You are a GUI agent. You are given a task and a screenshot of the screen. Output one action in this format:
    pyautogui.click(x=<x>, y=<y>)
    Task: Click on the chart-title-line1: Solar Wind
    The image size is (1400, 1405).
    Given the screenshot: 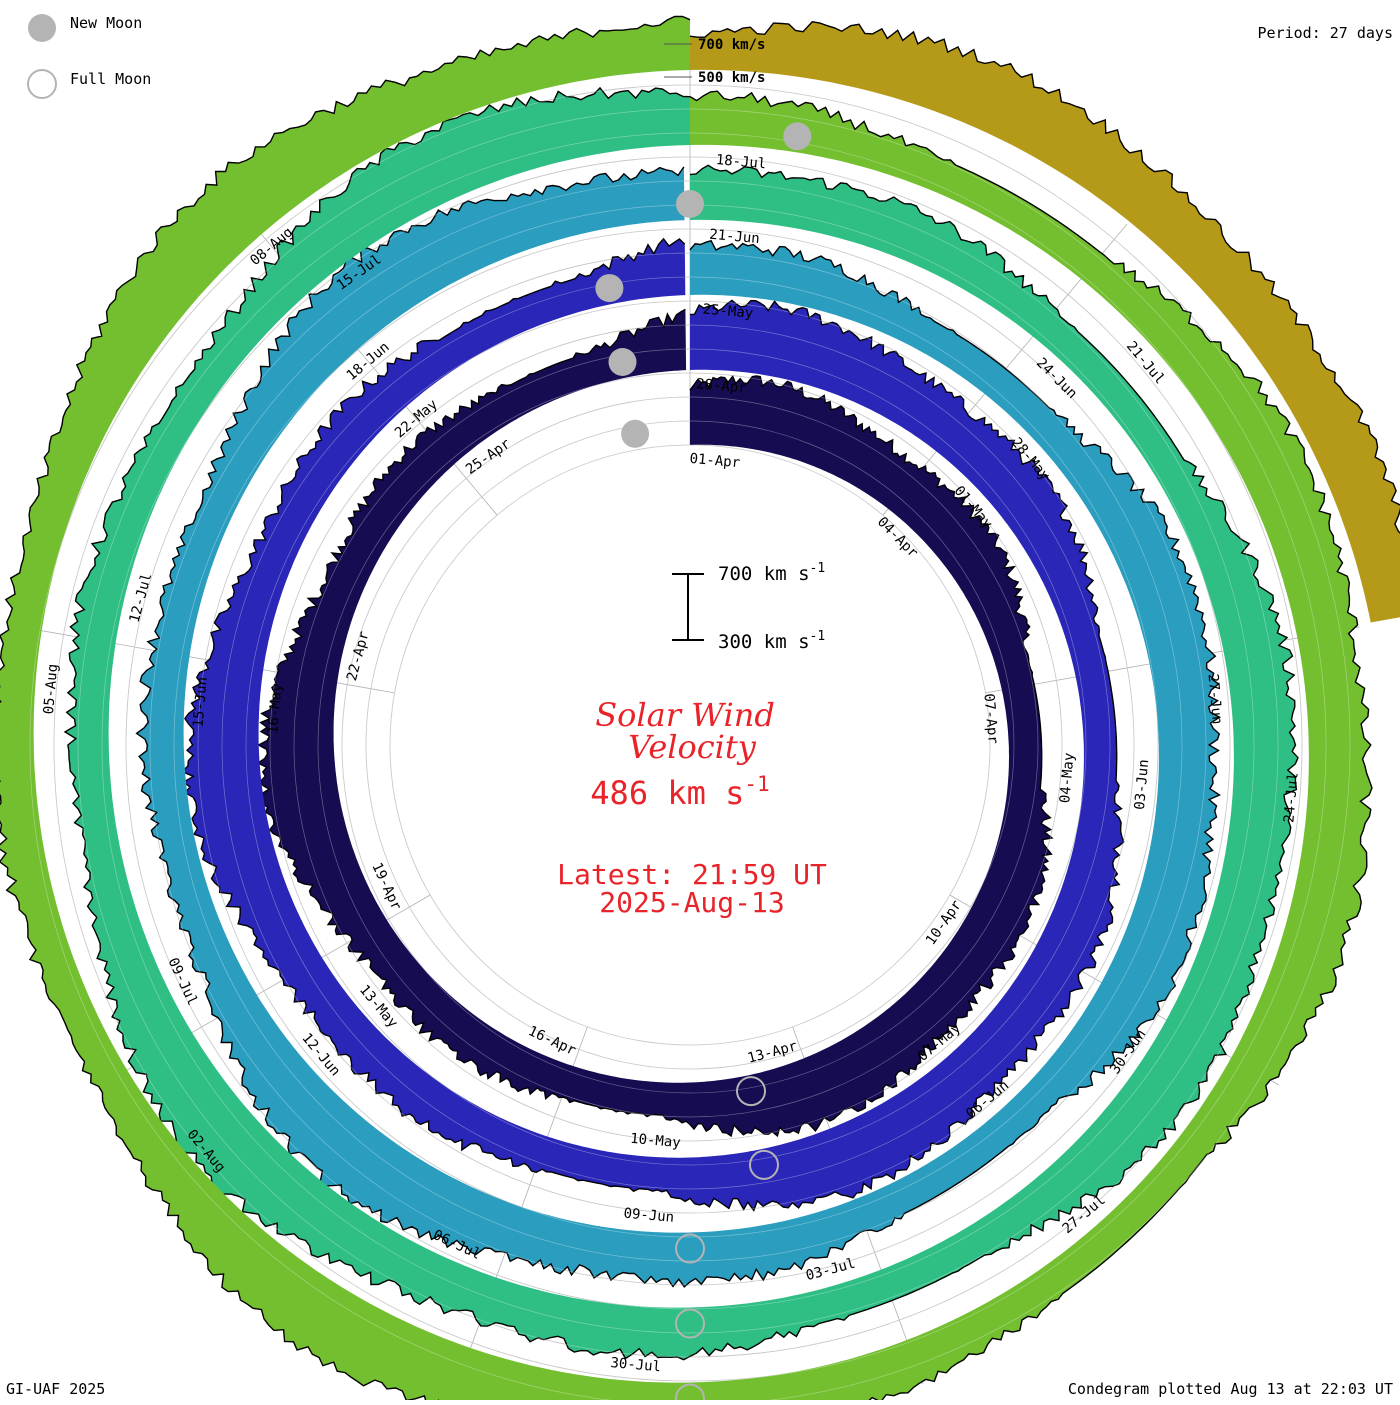 What is the action you would take?
    pyautogui.click(x=685, y=715)
    